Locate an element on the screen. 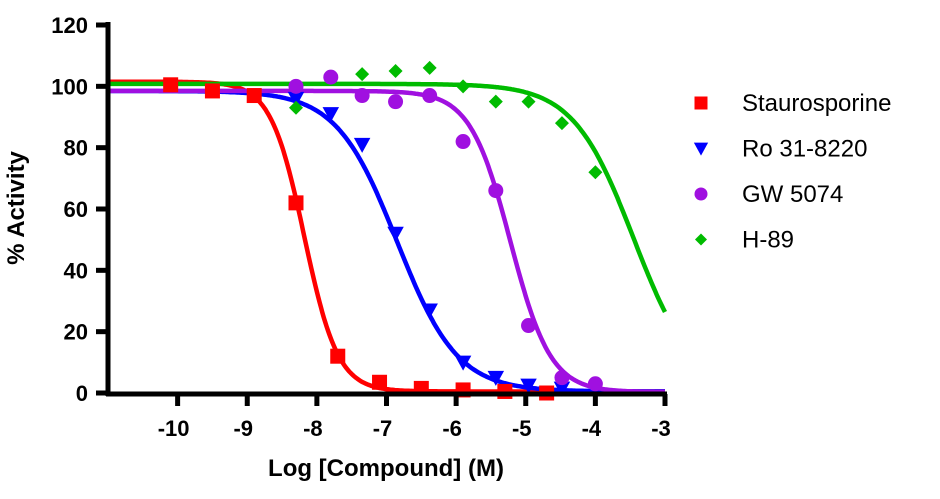 The height and width of the screenshot is (499, 940). y-tick-label: 80 is located at coordinates (76, 148).